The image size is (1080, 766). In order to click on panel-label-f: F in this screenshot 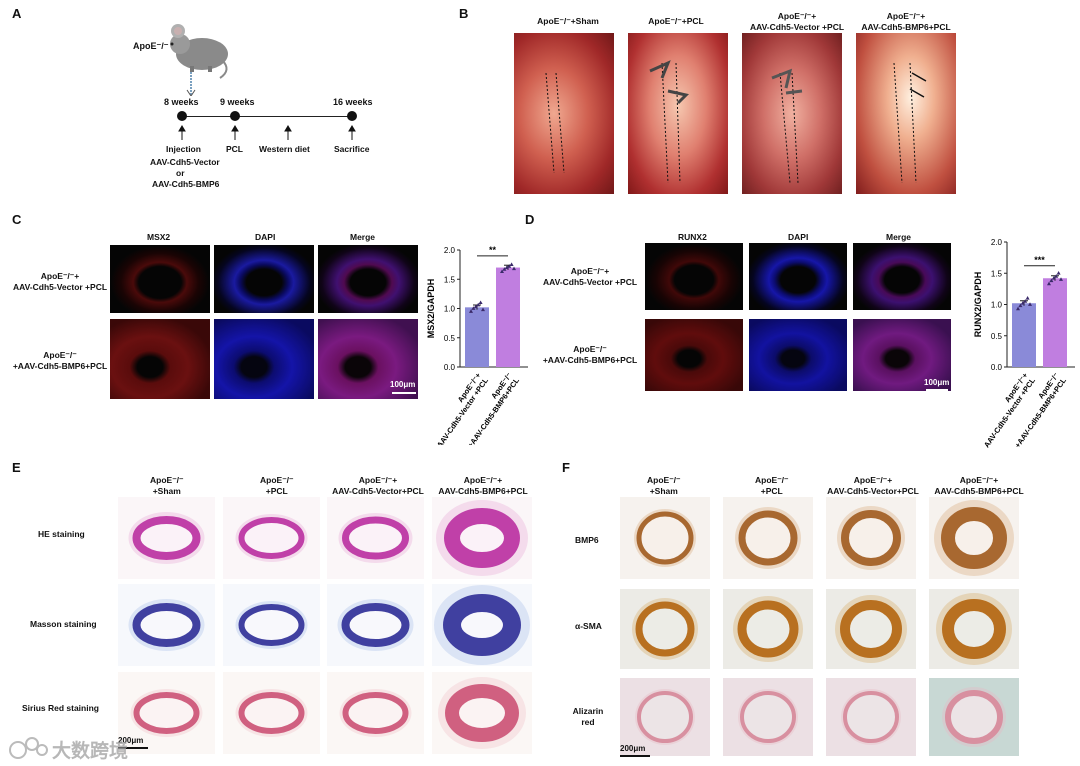, I will do `click(566, 467)`.